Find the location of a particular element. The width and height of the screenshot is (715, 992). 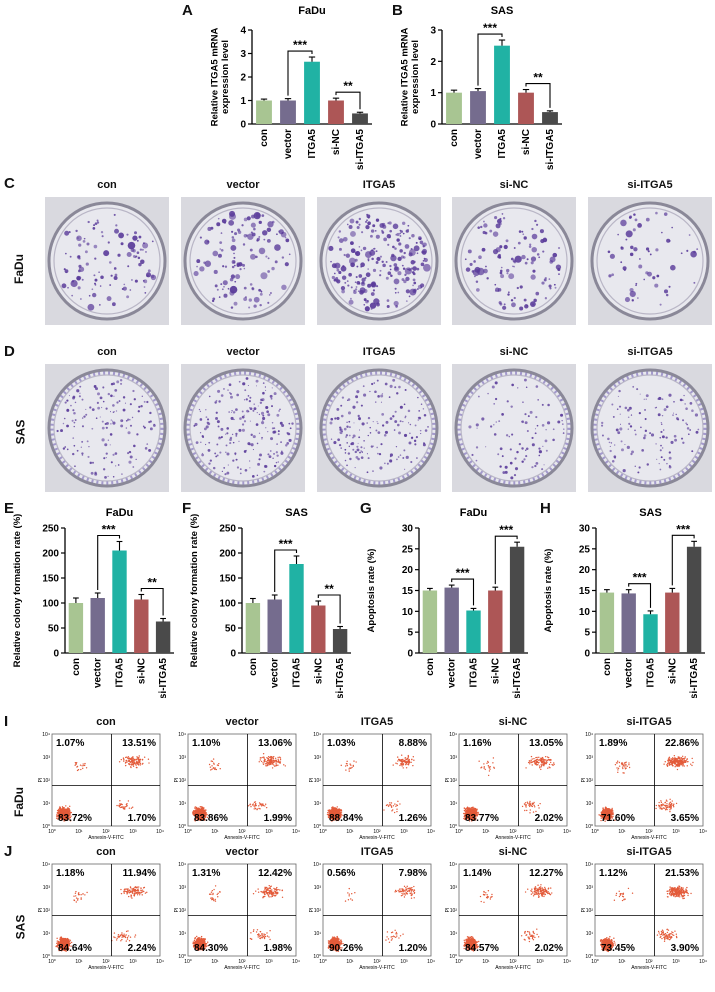

quadrant-percent-ul: 1.07% is located at coordinates (70, 743).